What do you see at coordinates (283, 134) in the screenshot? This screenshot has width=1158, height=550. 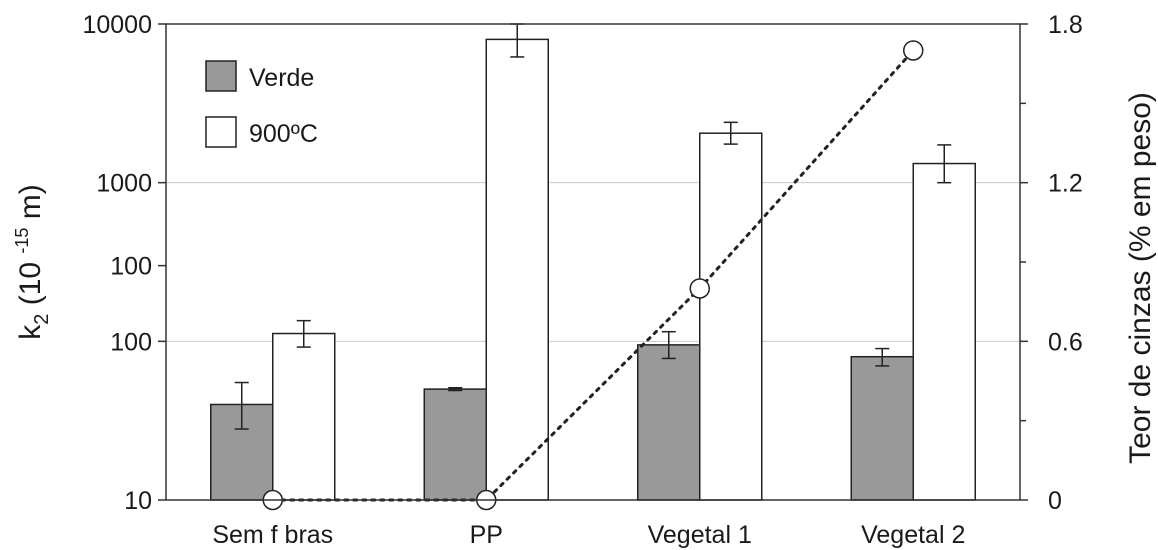 I see `legend-label-900c: 900ºC` at bounding box center [283, 134].